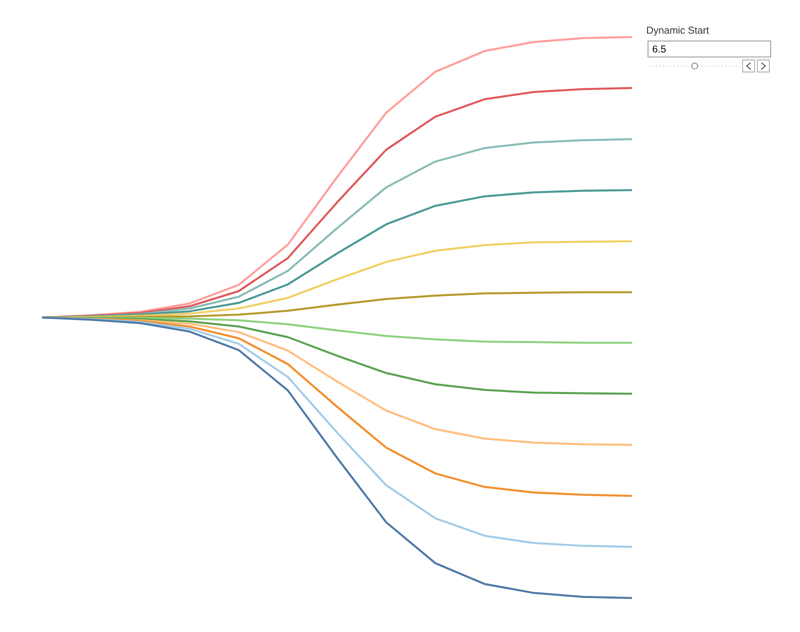 This screenshot has width=800, height=632. What do you see at coordinates (659, 49) in the screenshot?
I see `annotation: 6.5` at bounding box center [659, 49].